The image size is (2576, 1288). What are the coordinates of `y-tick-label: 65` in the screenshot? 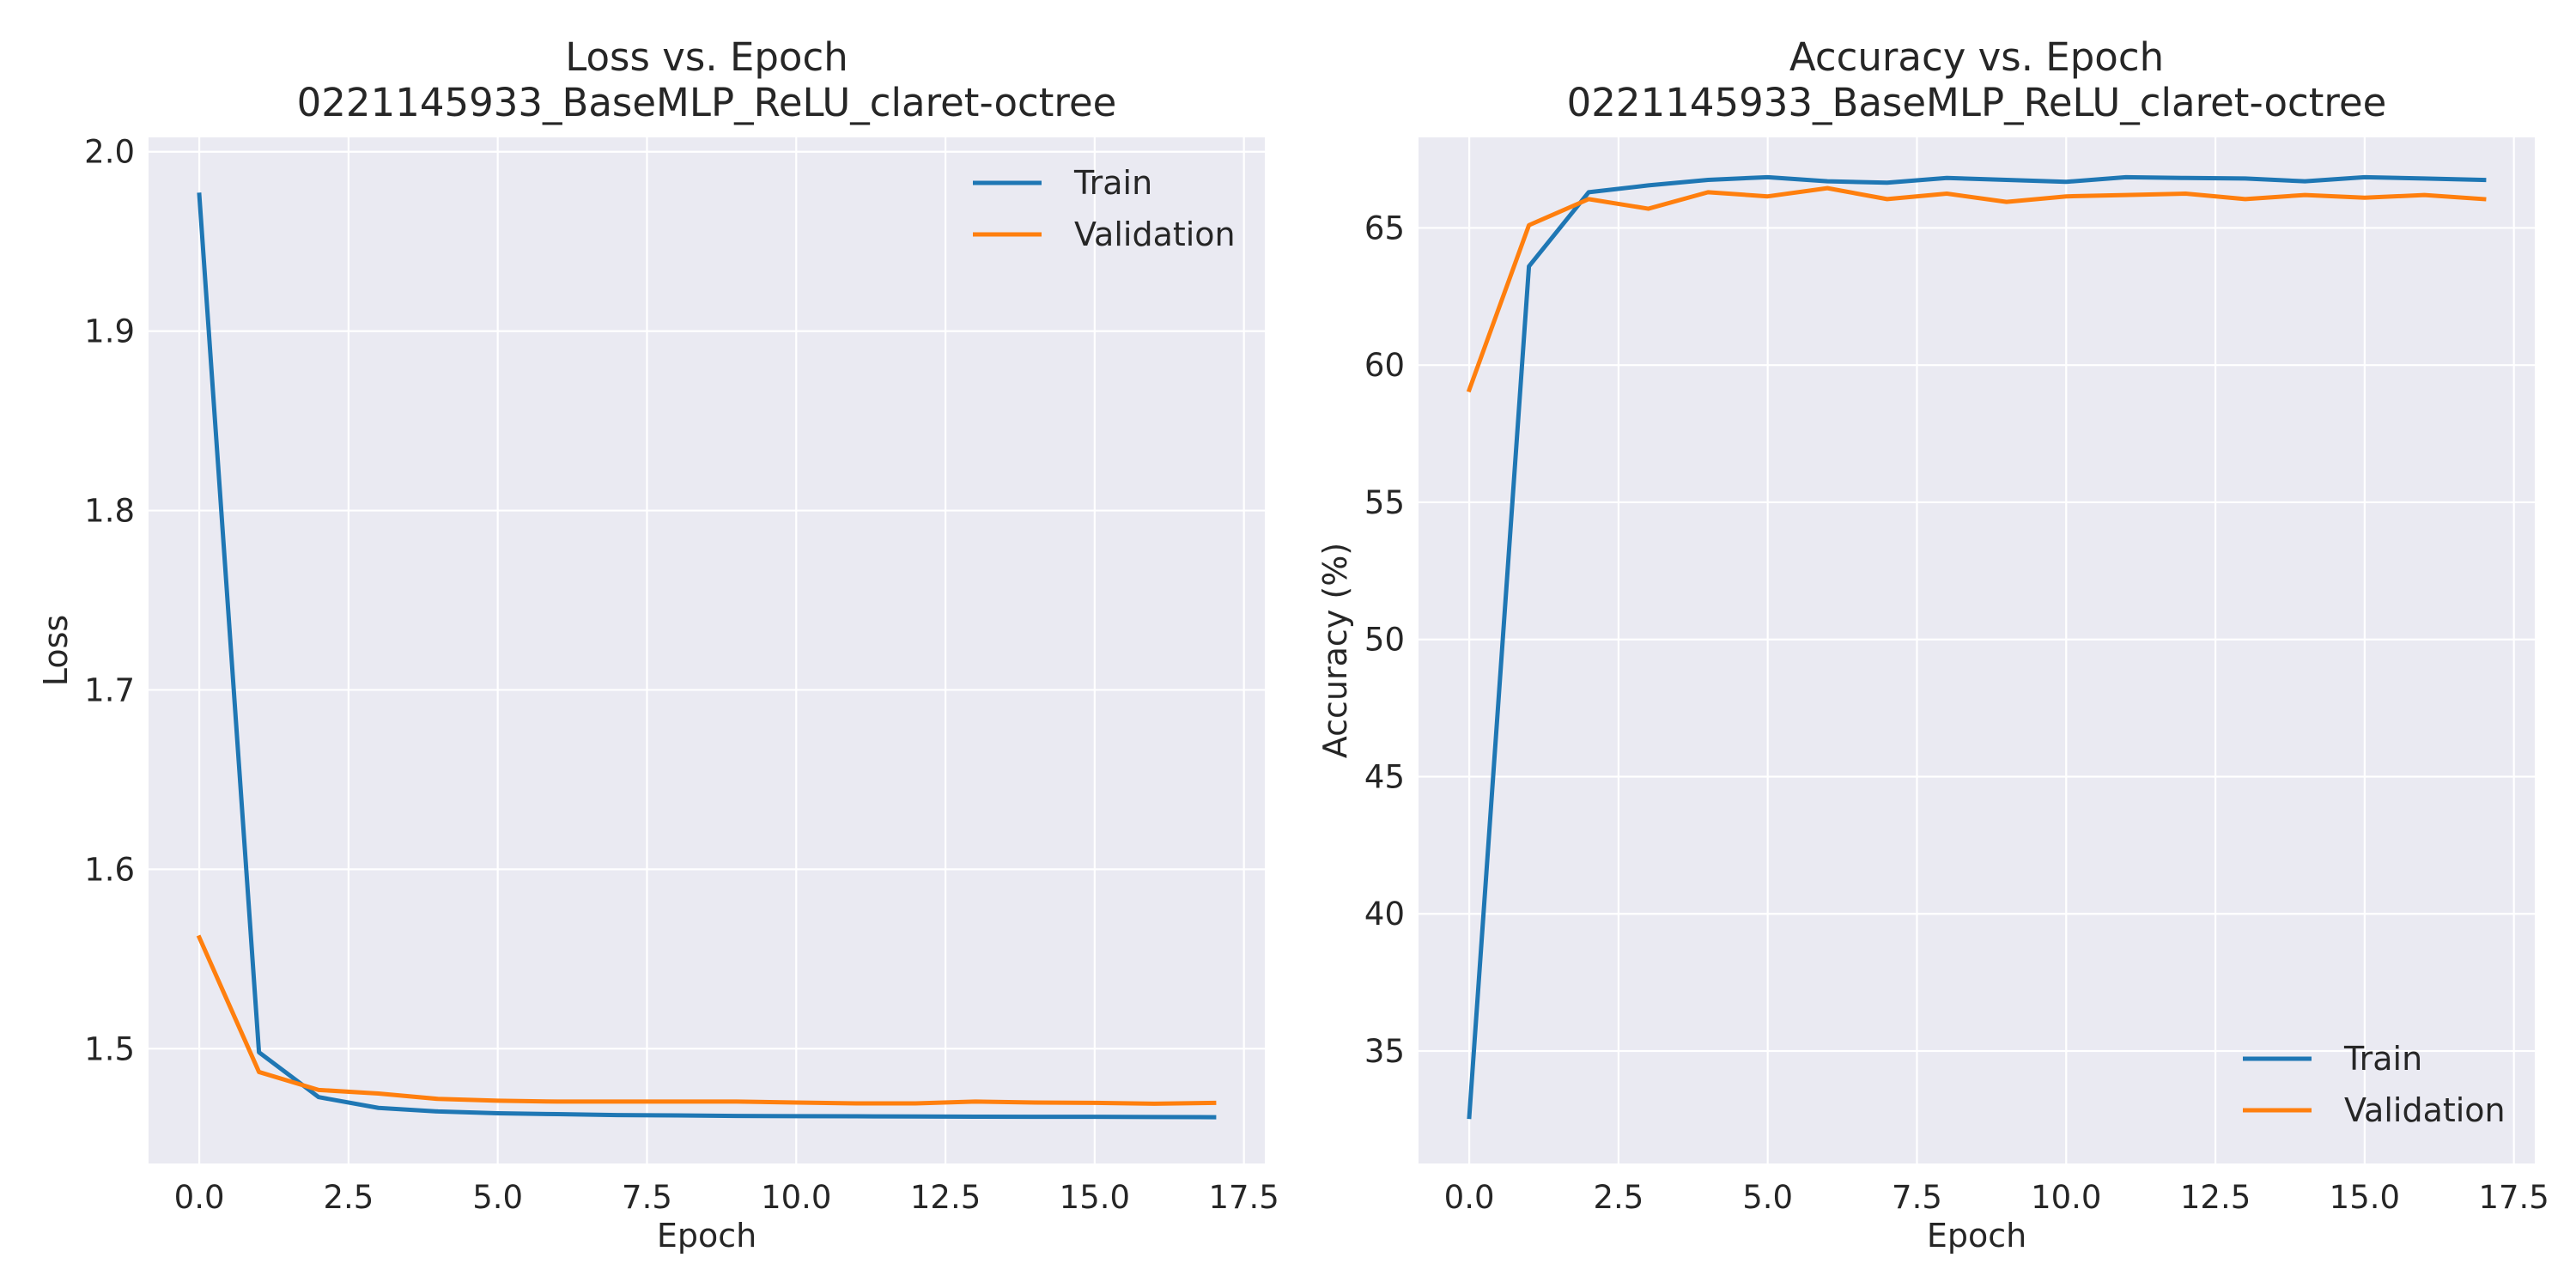 It's located at (1385, 228).